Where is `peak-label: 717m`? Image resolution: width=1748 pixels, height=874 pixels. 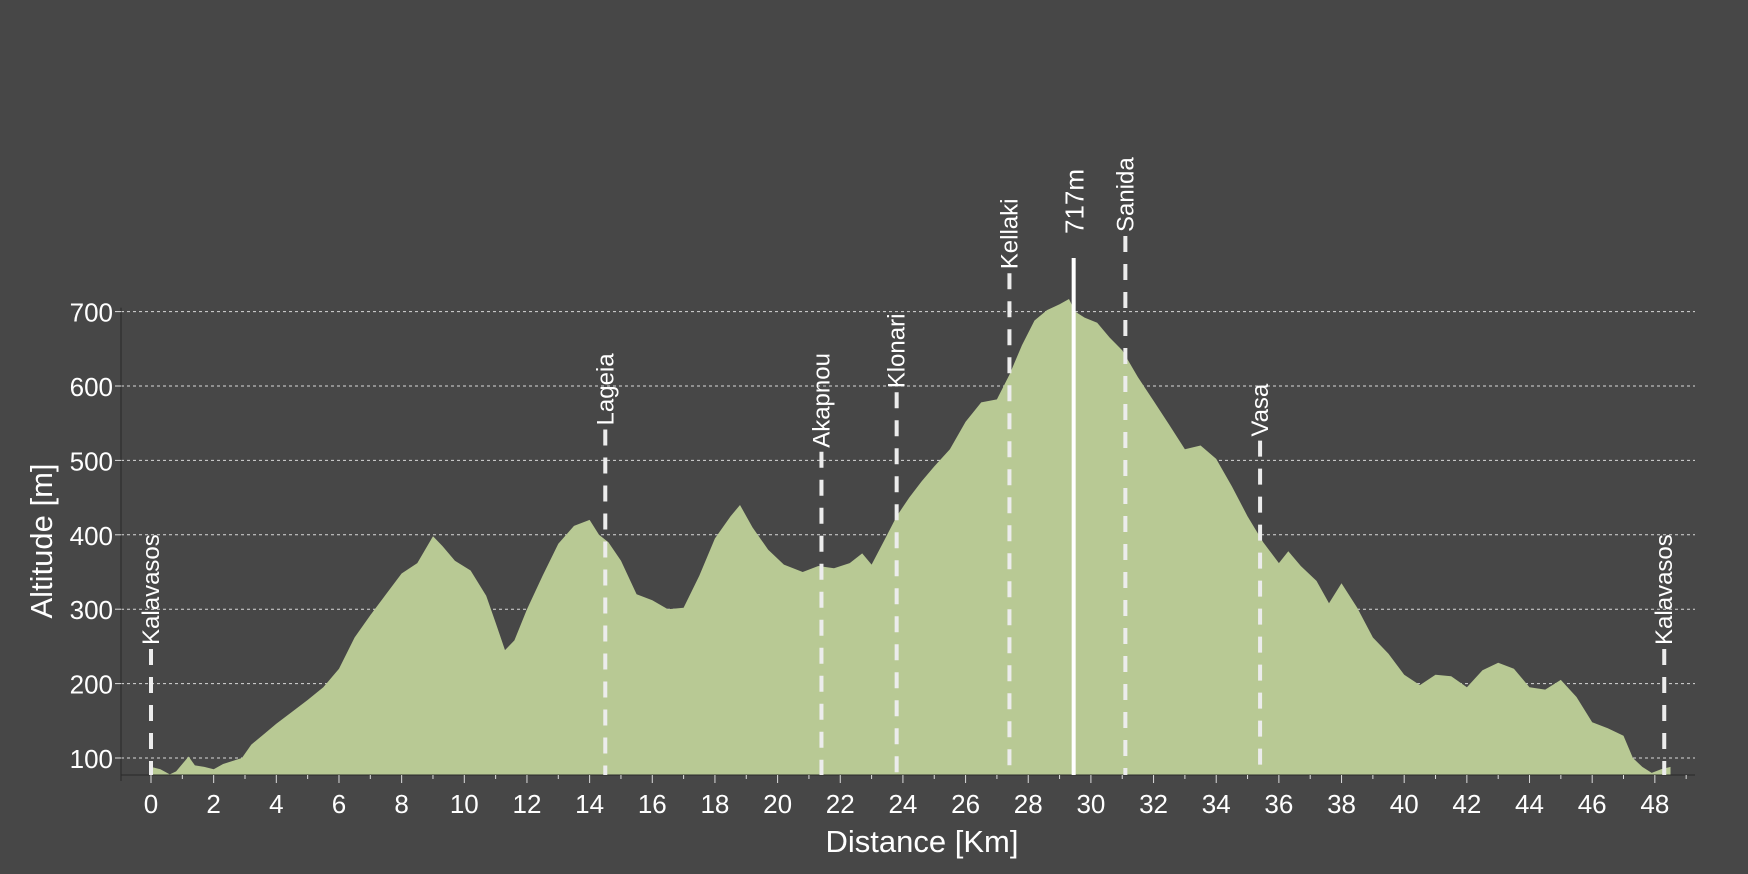 peak-label: 717m is located at coordinates (1075, 201).